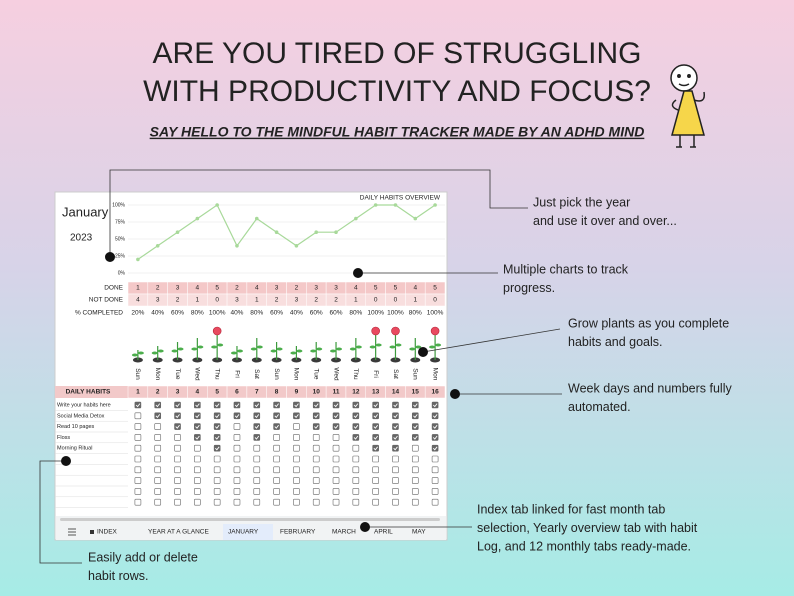 Image resolution: width=794 pixels, height=596 pixels. What do you see at coordinates (419, 532) in the screenshot?
I see `tab: MAY` at bounding box center [419, 532].